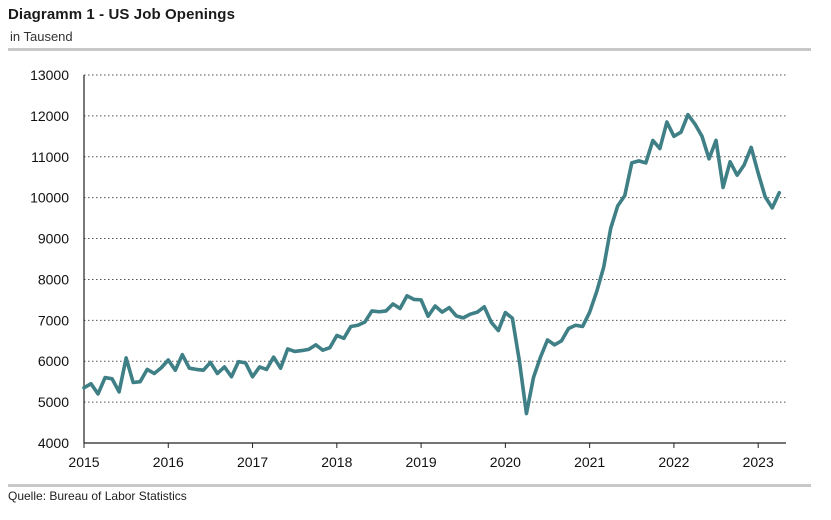 This screenshot has height=520, width=831. Describe the element at coordinates (673, 462) in the screenshot. I see `x-tick-label: 2022` at that location.